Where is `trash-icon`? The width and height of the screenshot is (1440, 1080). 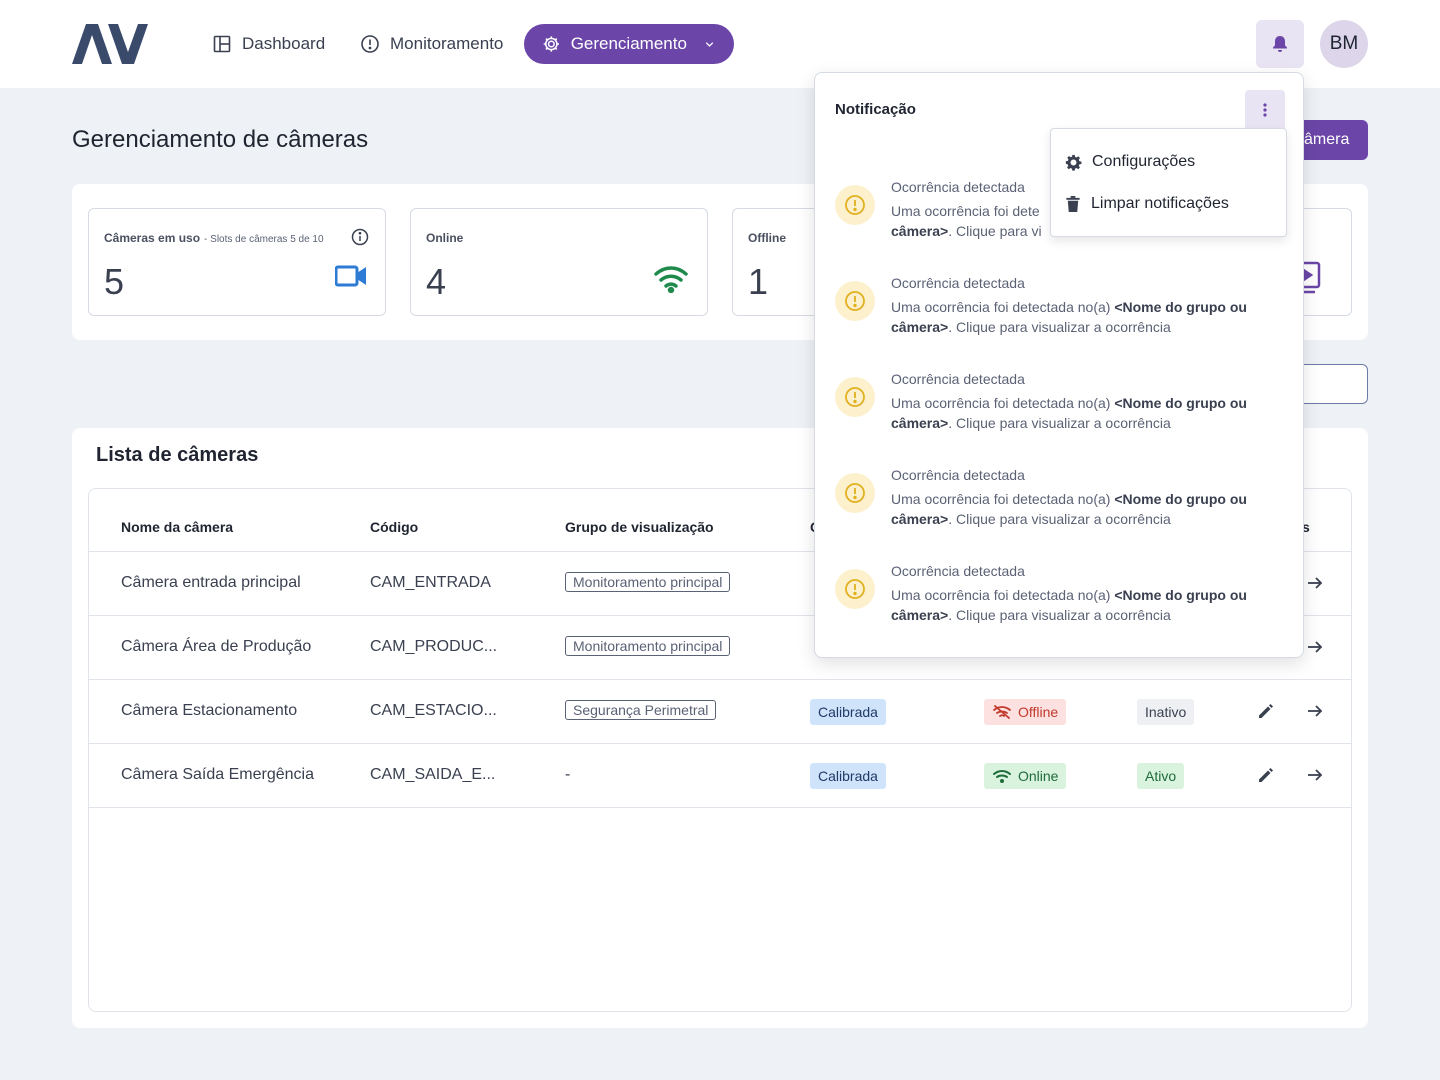 trash-icon is located at coordinates (1073, 203).